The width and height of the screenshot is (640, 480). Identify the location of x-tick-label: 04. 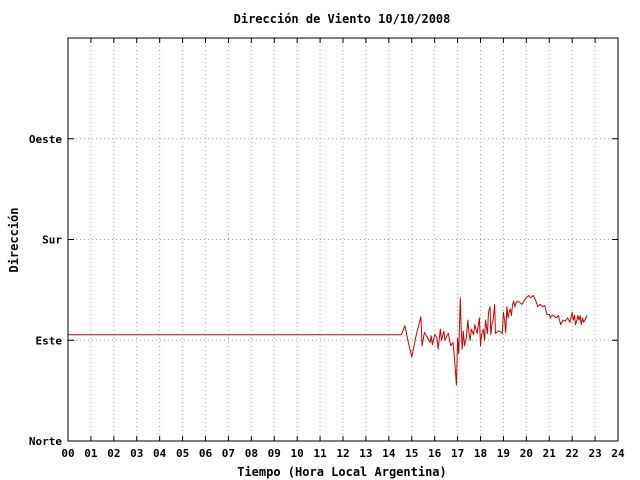
(160, 453).